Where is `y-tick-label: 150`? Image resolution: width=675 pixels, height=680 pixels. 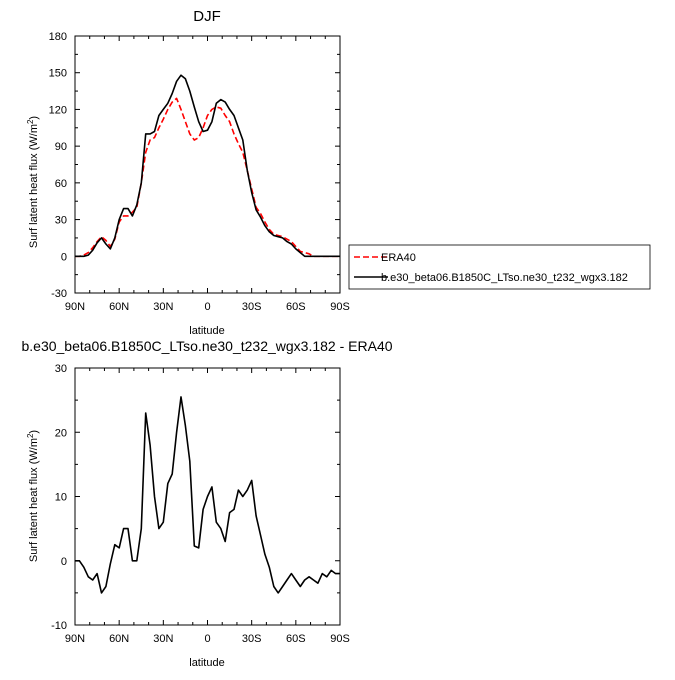
y-tick-label: 150 is located at coordinates (58, 74).